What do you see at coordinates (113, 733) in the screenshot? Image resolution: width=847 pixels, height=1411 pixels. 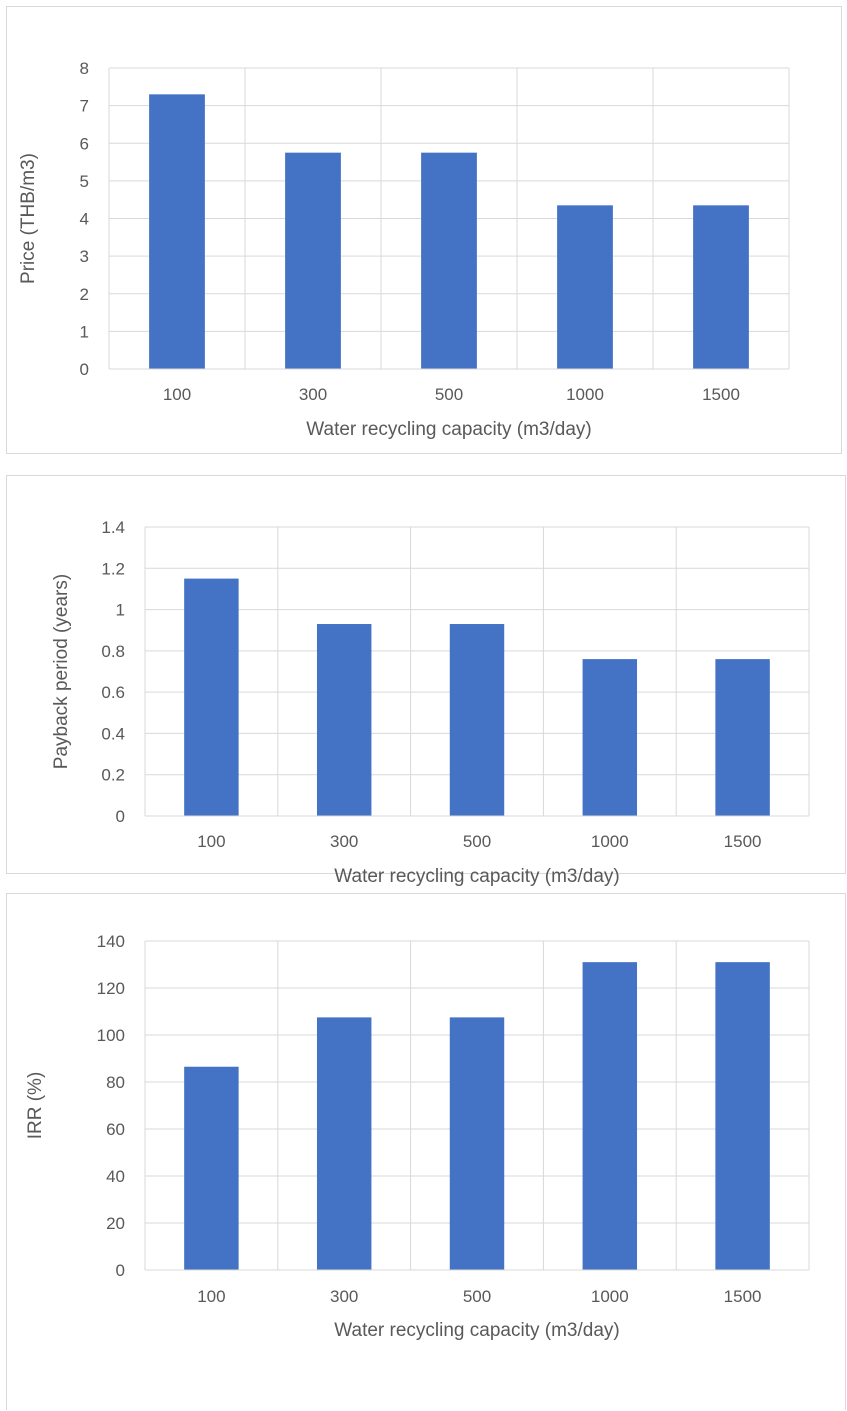 I see `y-tick-label: 0.4` at bounding box center [113, 733].